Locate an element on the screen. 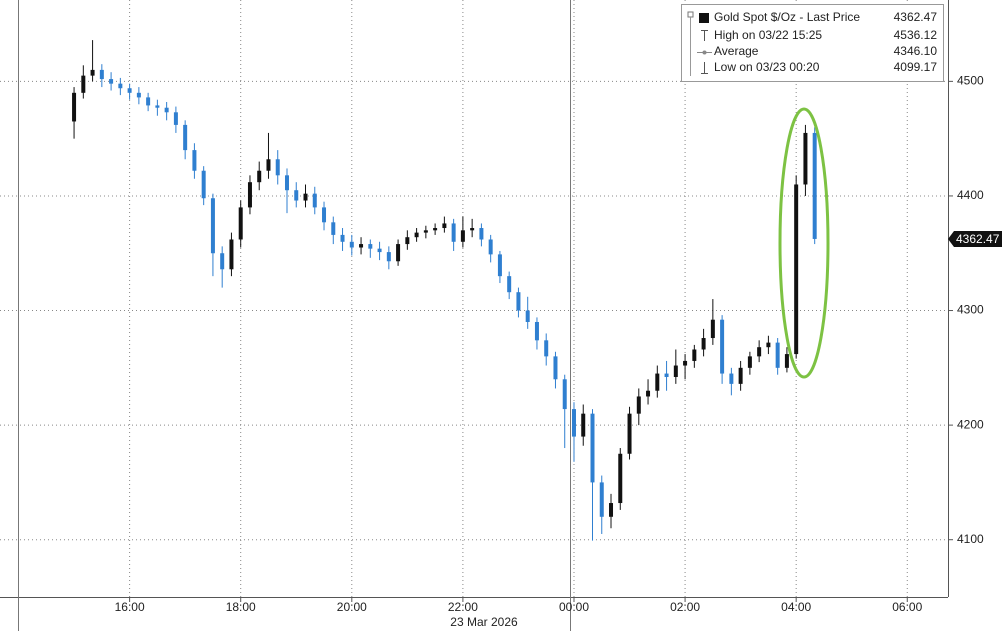 The height and width of the screenshot is (631, 1004). legend-label: Average is located at coordinates (736, 51).